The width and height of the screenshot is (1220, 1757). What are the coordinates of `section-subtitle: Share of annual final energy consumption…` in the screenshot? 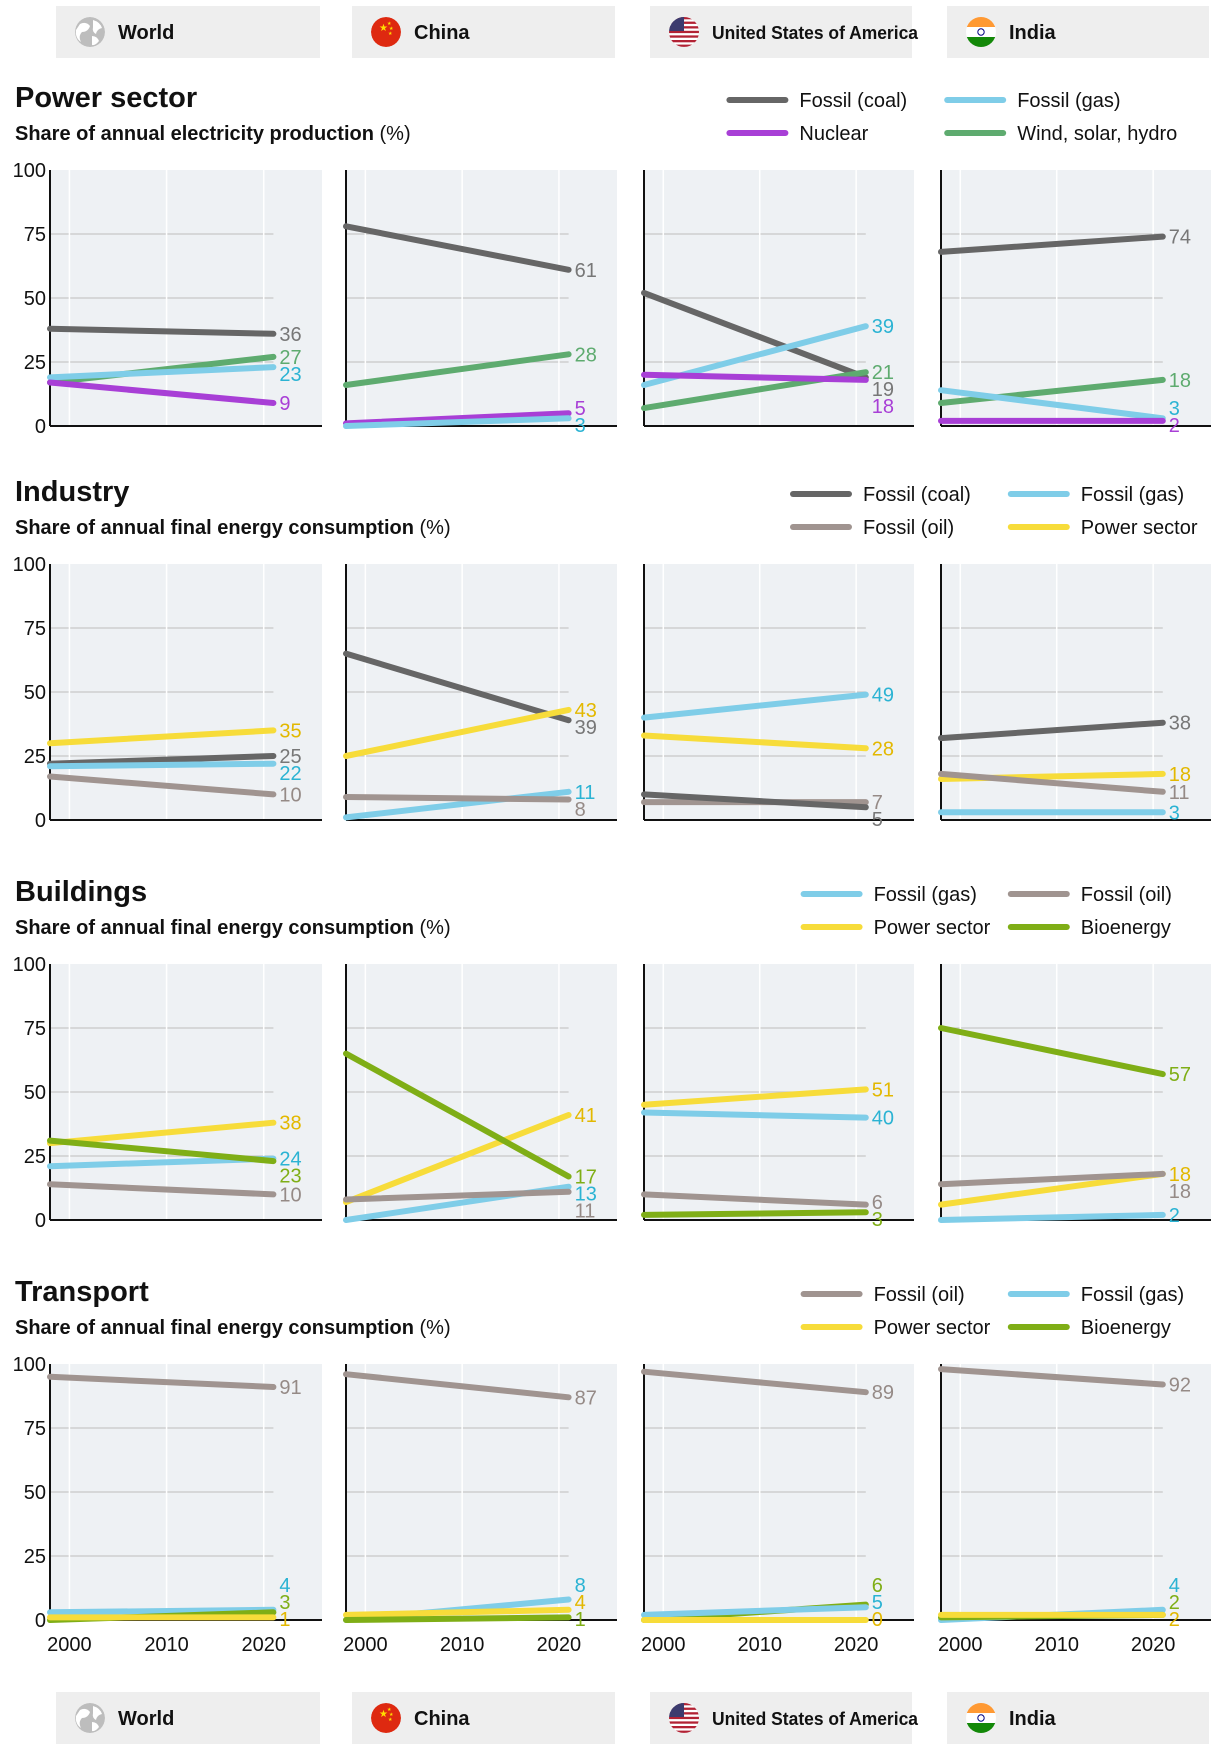 It's located at (233, 528).